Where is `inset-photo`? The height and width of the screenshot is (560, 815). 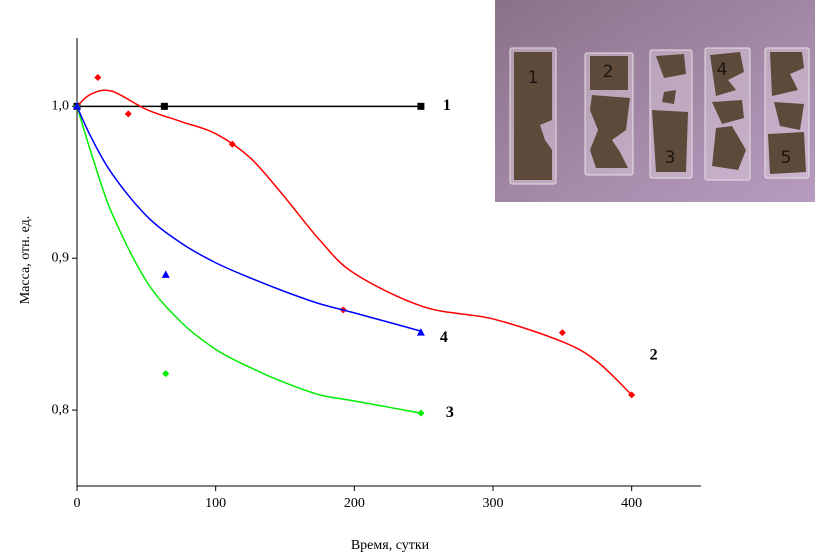 inset-photo is located at coordinates (655, 101).